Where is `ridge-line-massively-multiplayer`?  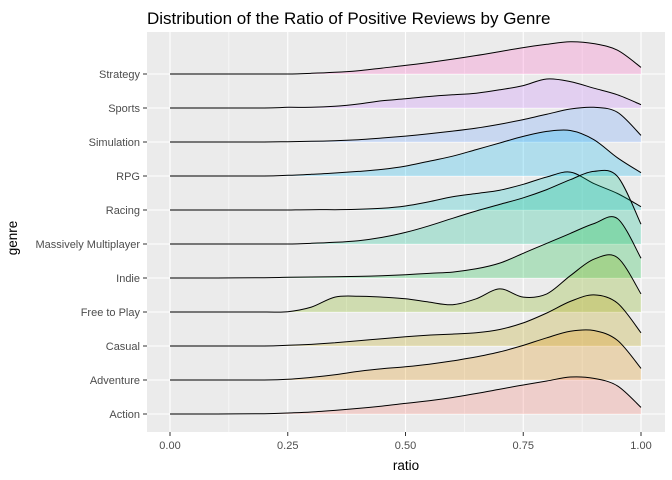
ridge-line-massively-multiplayer is located at coordinates (406, 207).